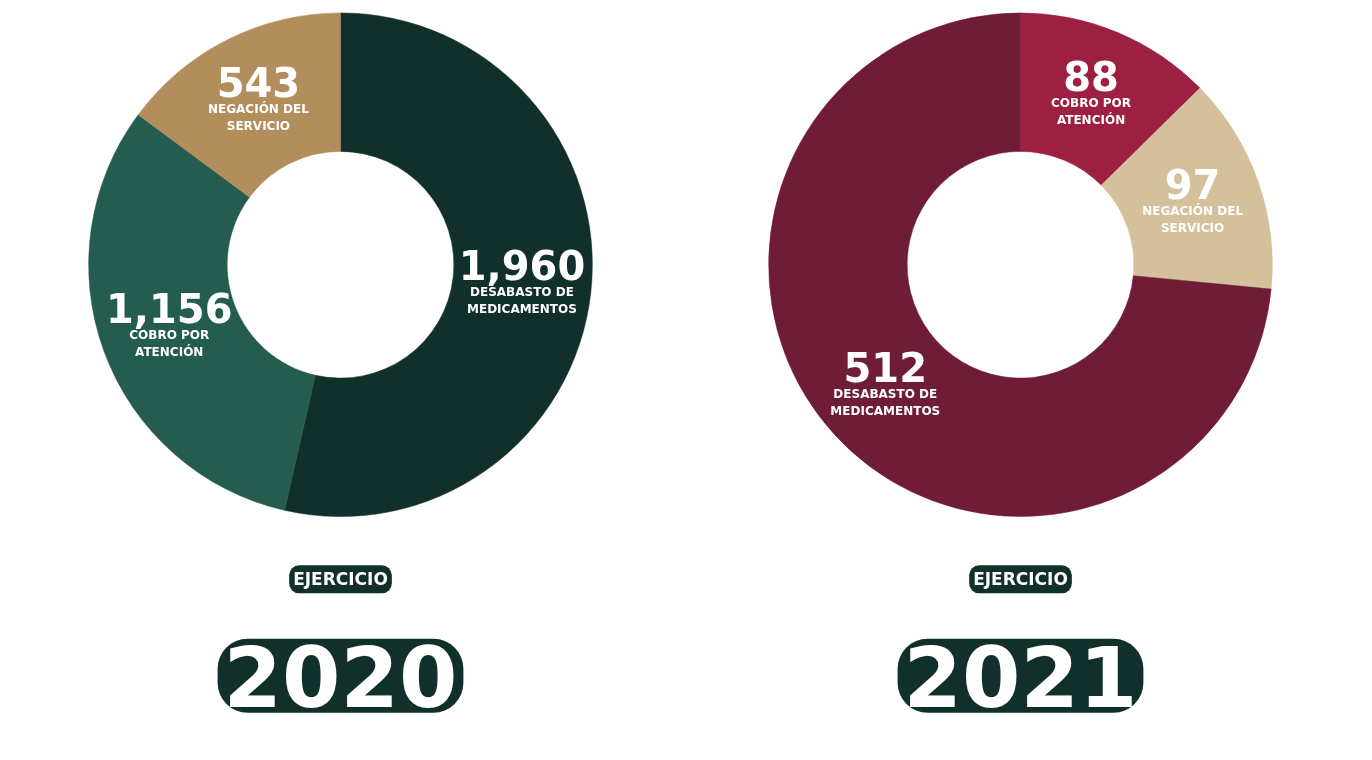  Describe the element at coordinates (340, 677) in the screenshot. I see `text: 2020` at that location.